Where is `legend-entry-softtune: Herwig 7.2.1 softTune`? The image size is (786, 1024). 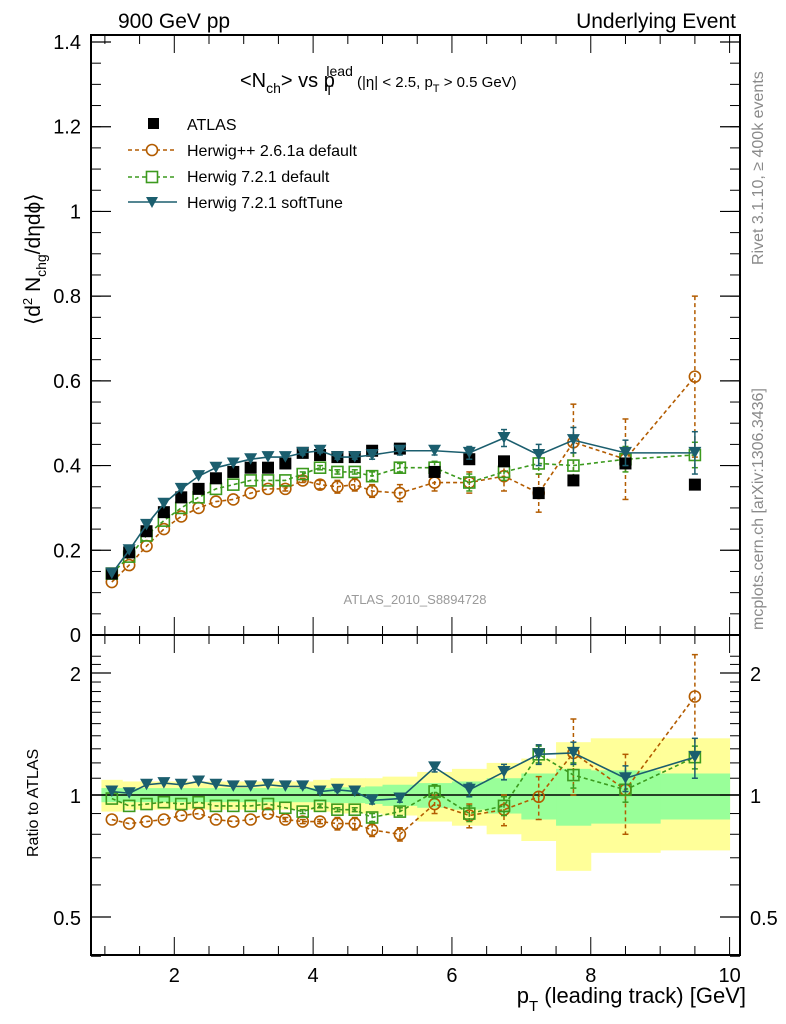 legend-entry-softtune: Herwig 7.2.1 softTune is located at coordinates (235, 203).